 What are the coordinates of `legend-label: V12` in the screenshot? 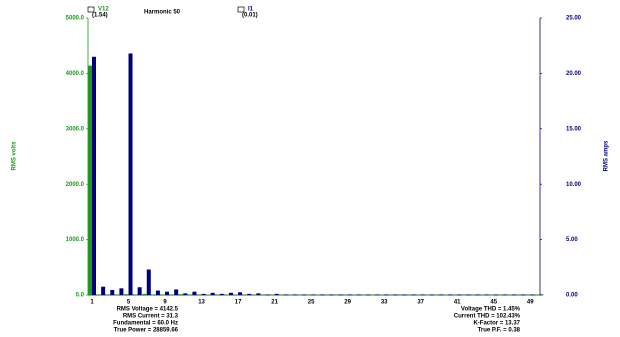 It's located at (103, 10).